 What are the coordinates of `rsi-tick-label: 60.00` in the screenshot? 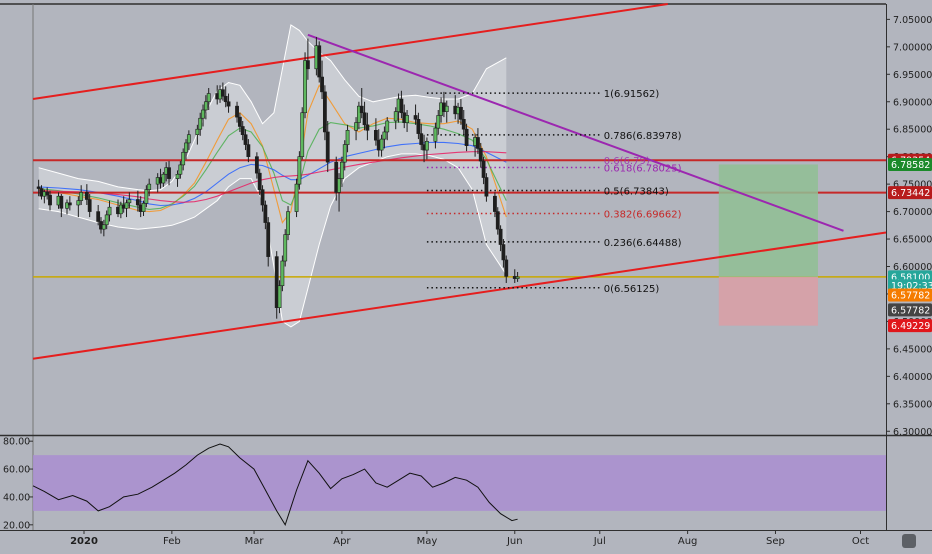 It's located at (16, 470).